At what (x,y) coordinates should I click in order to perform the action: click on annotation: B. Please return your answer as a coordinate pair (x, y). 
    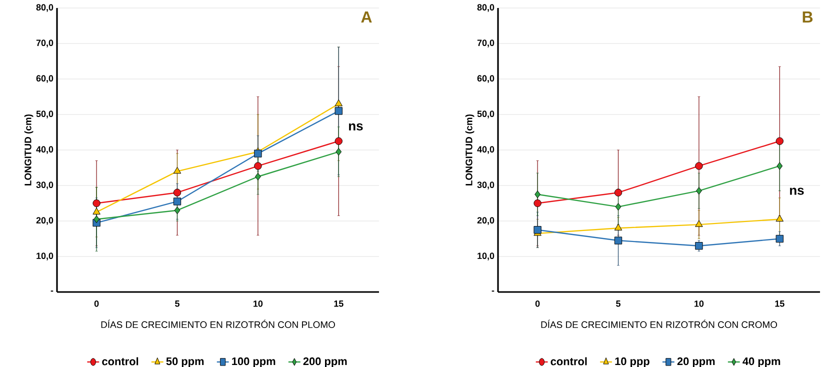
    Looking at the image, I should click on (807, 17).